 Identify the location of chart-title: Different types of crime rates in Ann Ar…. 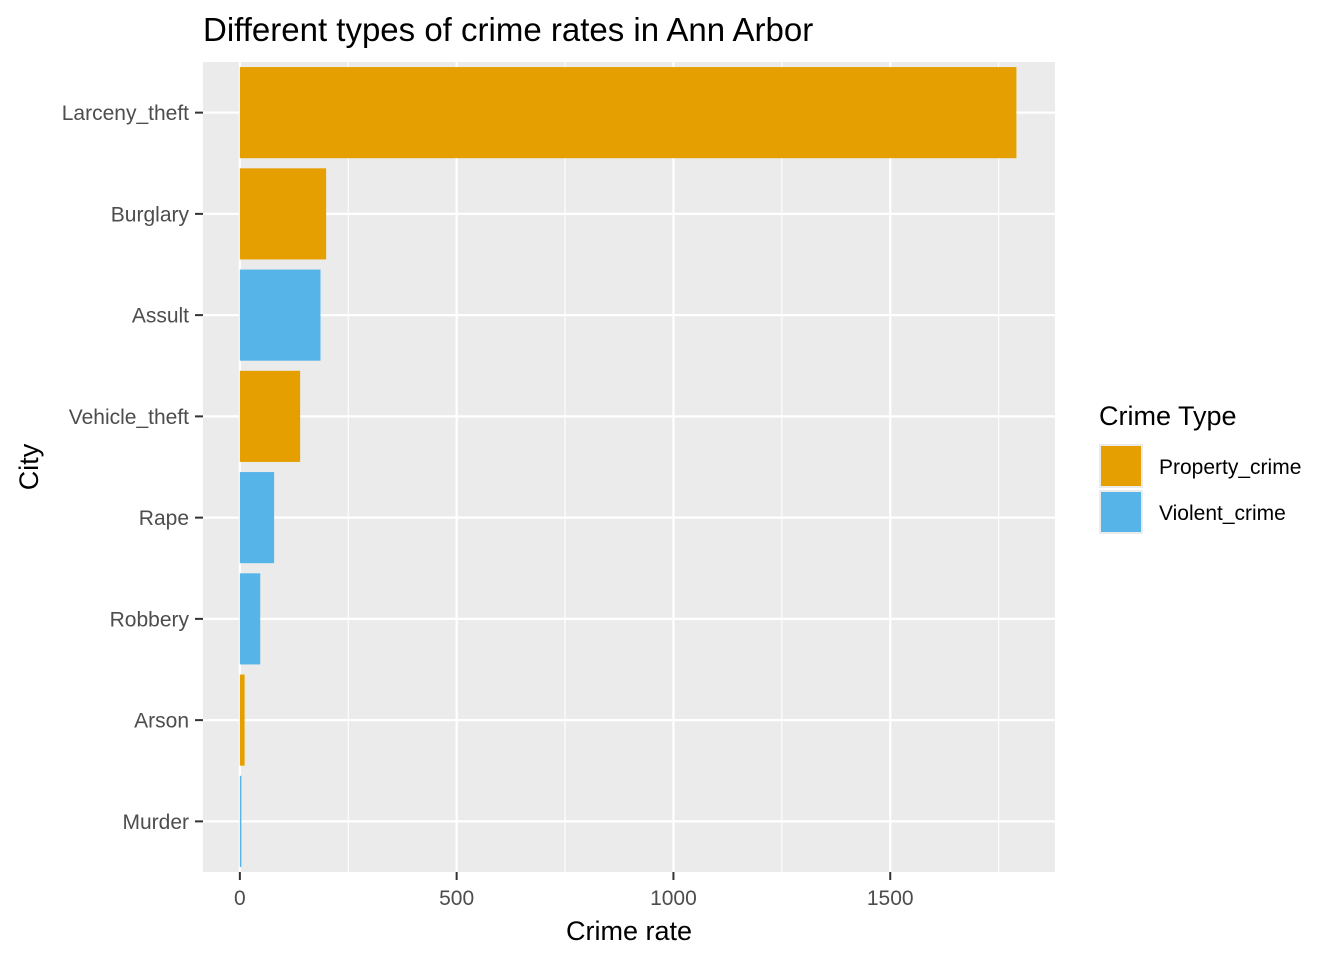
(508, 29).